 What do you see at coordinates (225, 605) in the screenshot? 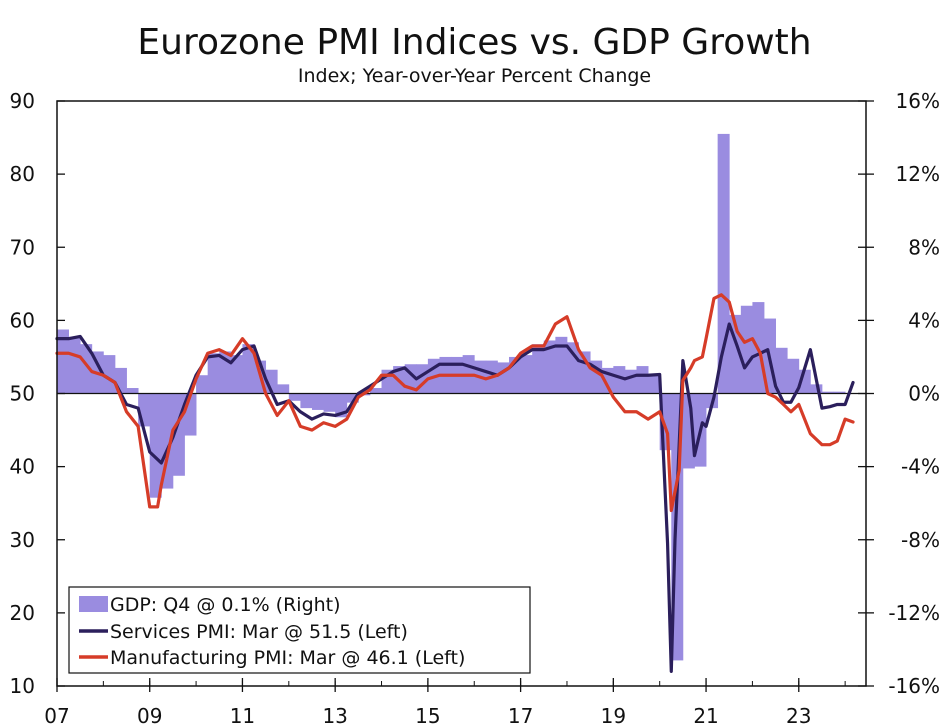
I see `legend-label-gdp: GDP: Q4 @ 0.1% (Right)` at bounding box center [225, 605].